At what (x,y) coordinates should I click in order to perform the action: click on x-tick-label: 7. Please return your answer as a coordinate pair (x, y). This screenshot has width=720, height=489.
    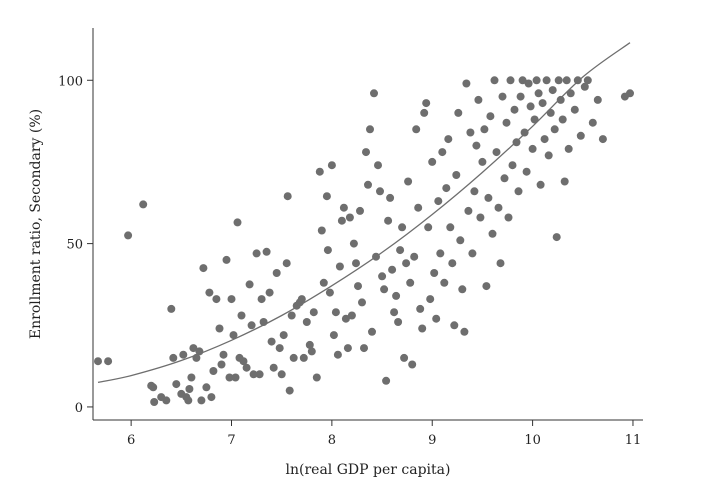
    Looking at the image, I should click on (231, 440).